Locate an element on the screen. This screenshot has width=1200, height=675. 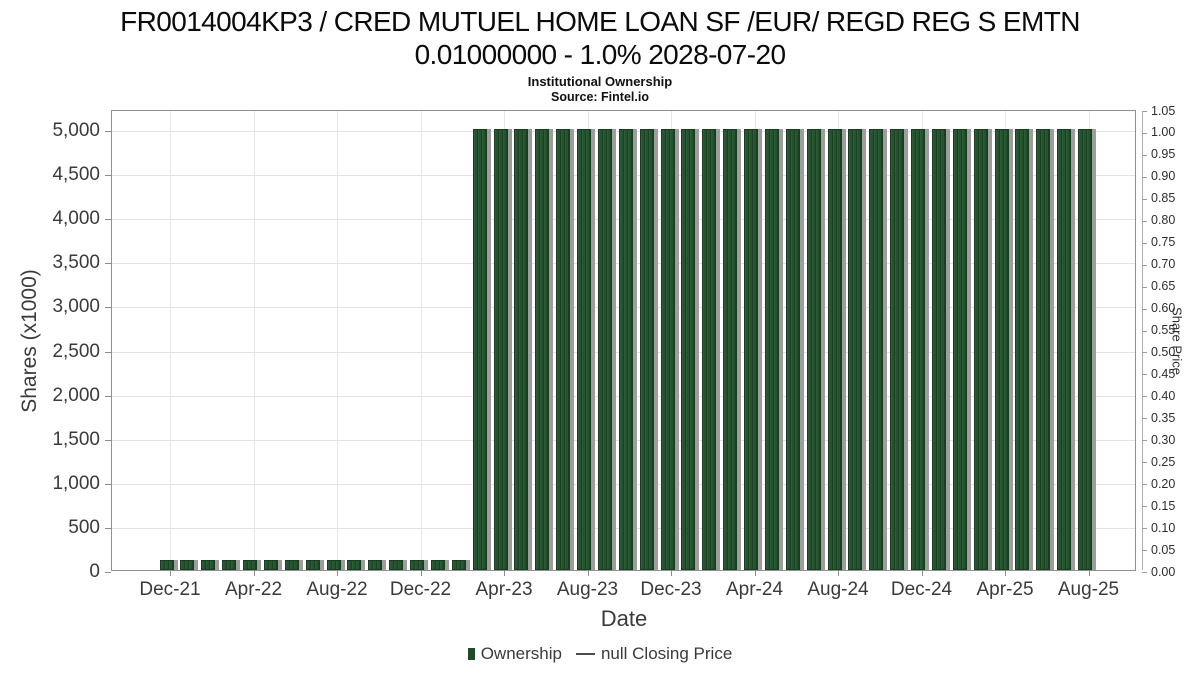
x-axis-tick-label: Dec-23 is located at coordinates (671, 589).